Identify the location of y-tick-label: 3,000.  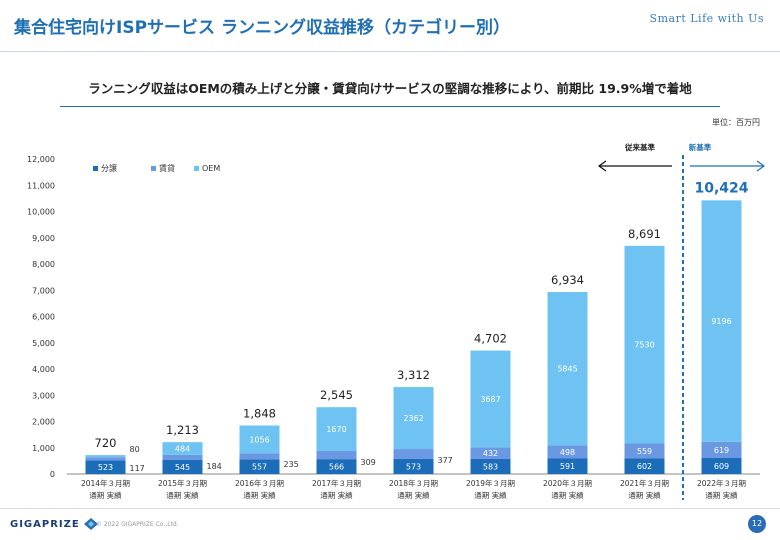
(43, 395).